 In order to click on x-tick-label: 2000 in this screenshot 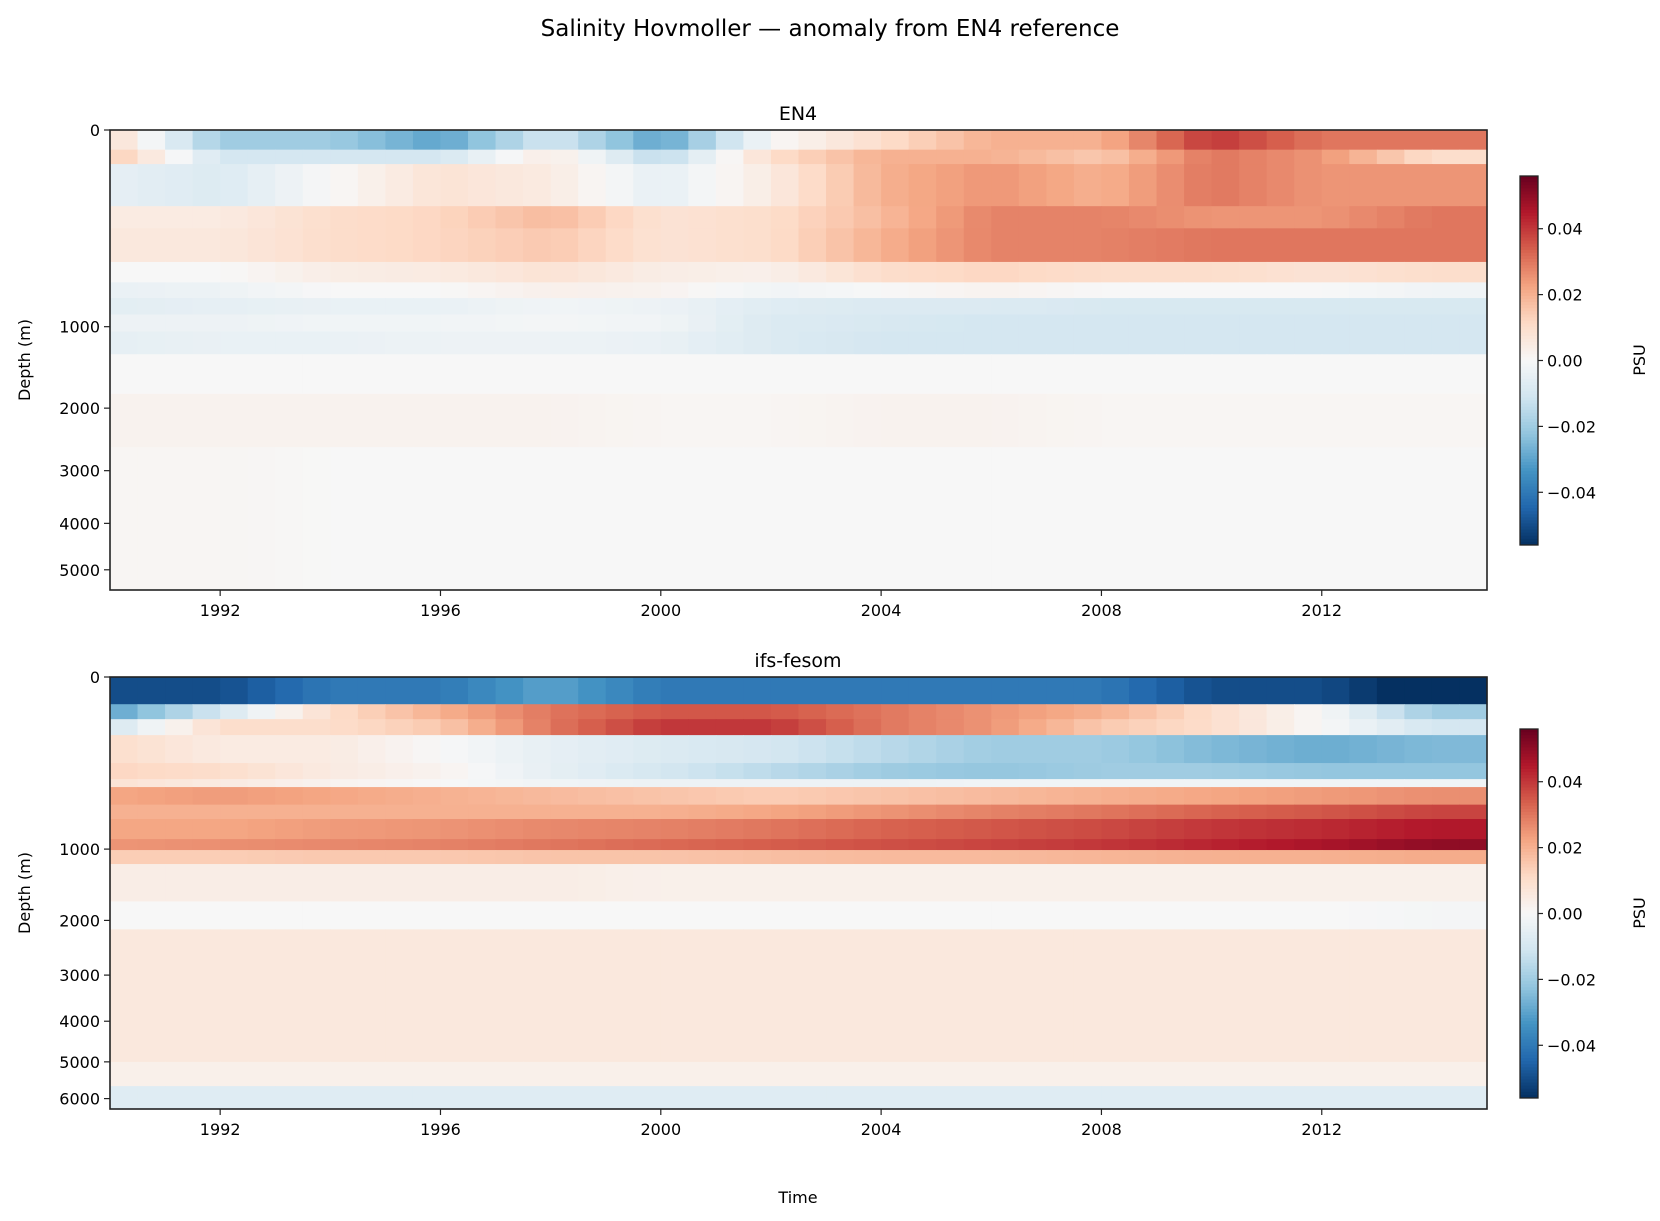, I will do `click(660, 1129)`.